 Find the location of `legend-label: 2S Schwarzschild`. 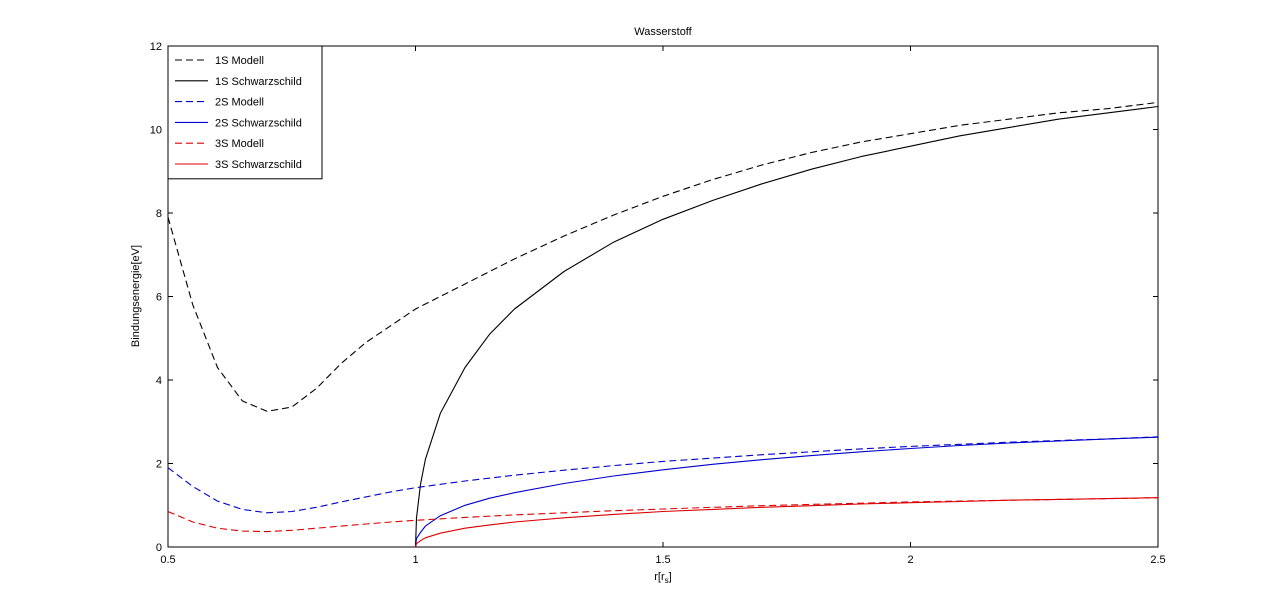

legend-label: 2S Schwarzschild is located at coordinates (258, 123).